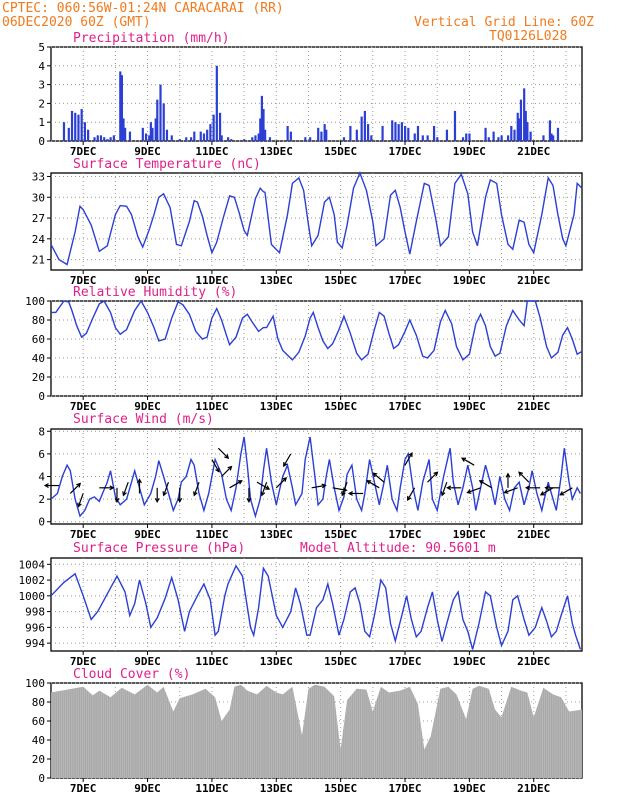 The height and width of the screenshot is (804, 618). Describe the element at coordinates (32, 596) in the screenshot. I see `y-tick-label: 1000` at that location.